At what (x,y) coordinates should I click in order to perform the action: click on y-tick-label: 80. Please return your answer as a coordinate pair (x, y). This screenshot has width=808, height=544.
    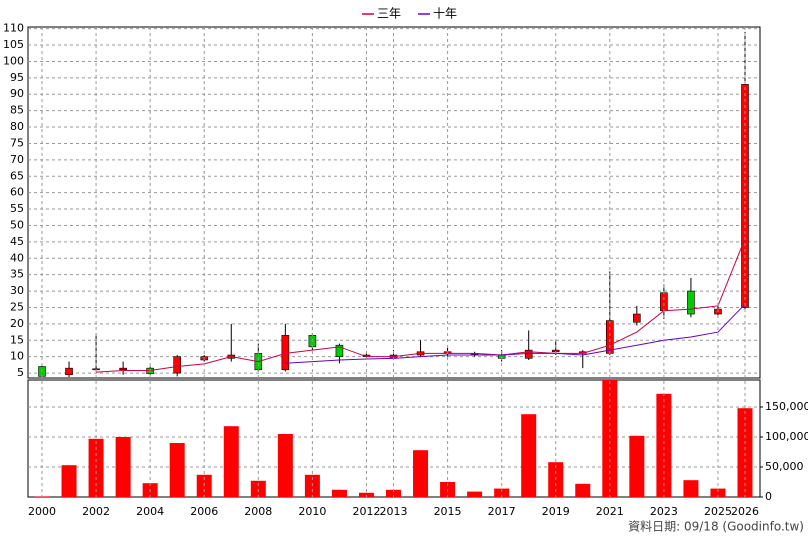
    Looking at the image, I should click on (17, 126).